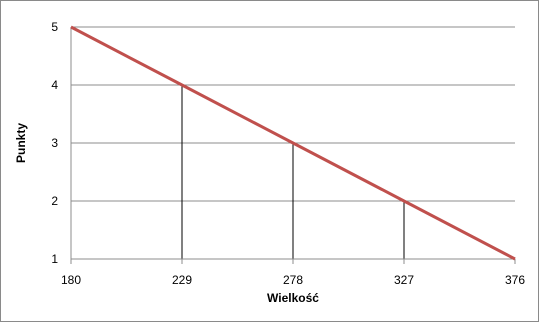 This screenshot has height=323, width=539. I want to click on x-tick-label: 376, so click(515, 280).